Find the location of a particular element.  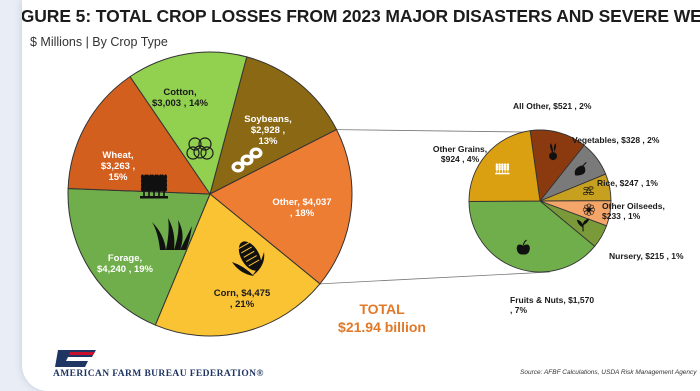

cotton-icon is located at coordinates (200, 148).